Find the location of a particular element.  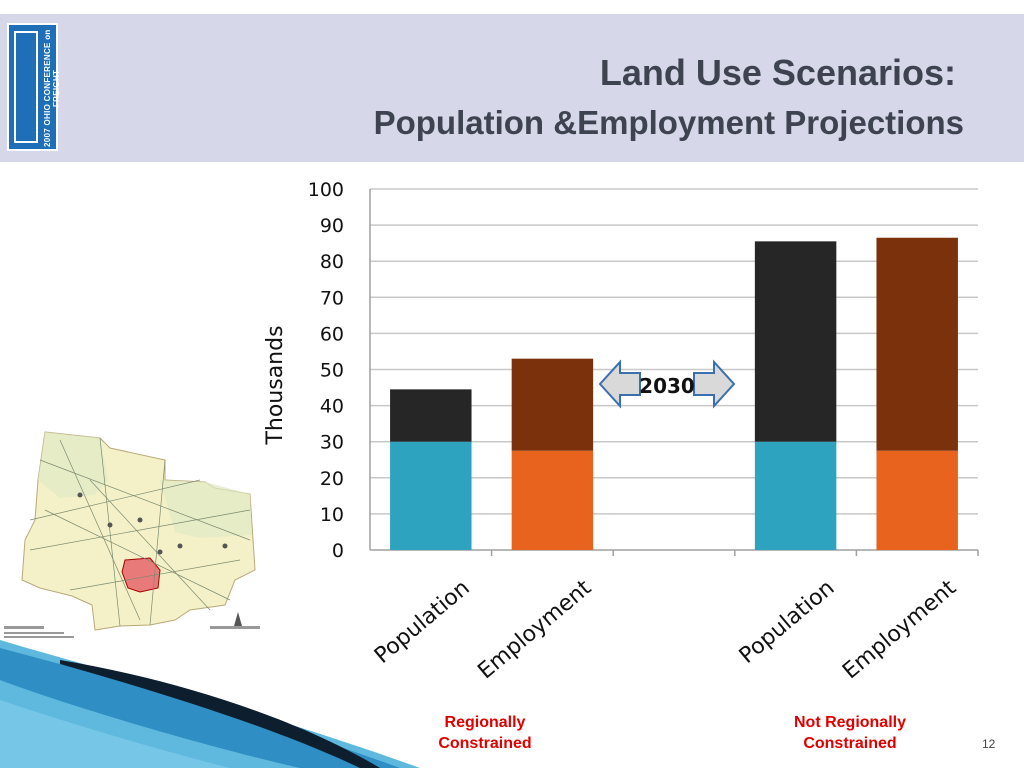

conference-logo: 2007 OHIO CONFERENCE on FREIGHT is located at coordinates (34, 87).